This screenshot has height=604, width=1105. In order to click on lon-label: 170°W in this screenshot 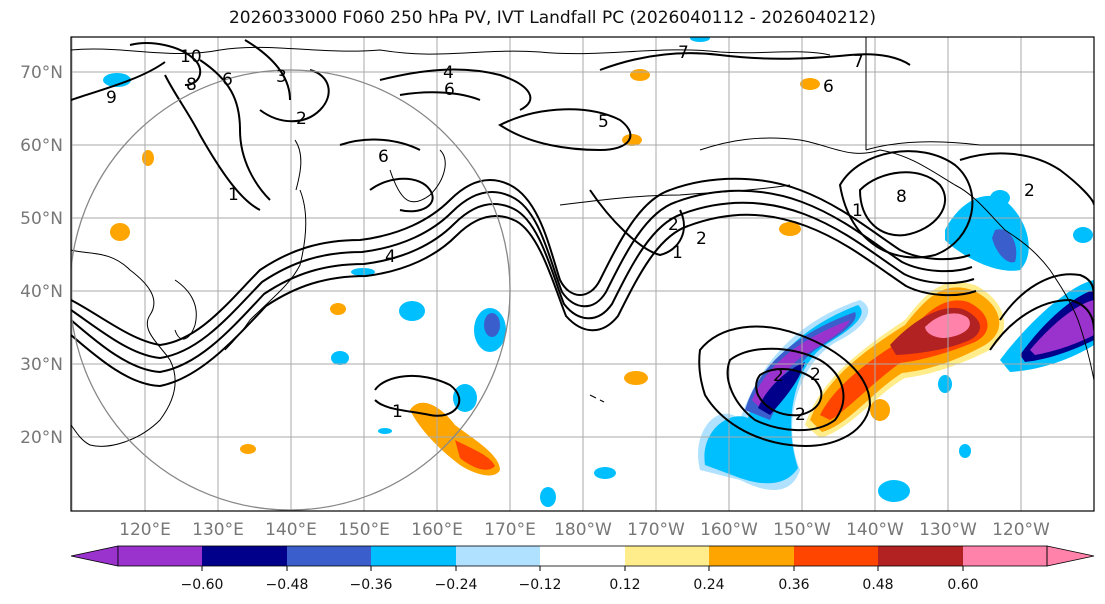, I will do `click(656, 530)`.